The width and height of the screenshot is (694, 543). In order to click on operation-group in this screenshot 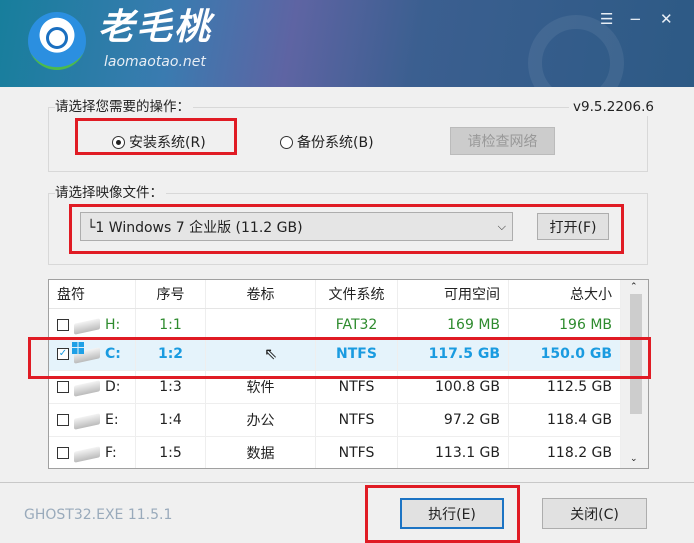, I will do `click(348, 139)`.